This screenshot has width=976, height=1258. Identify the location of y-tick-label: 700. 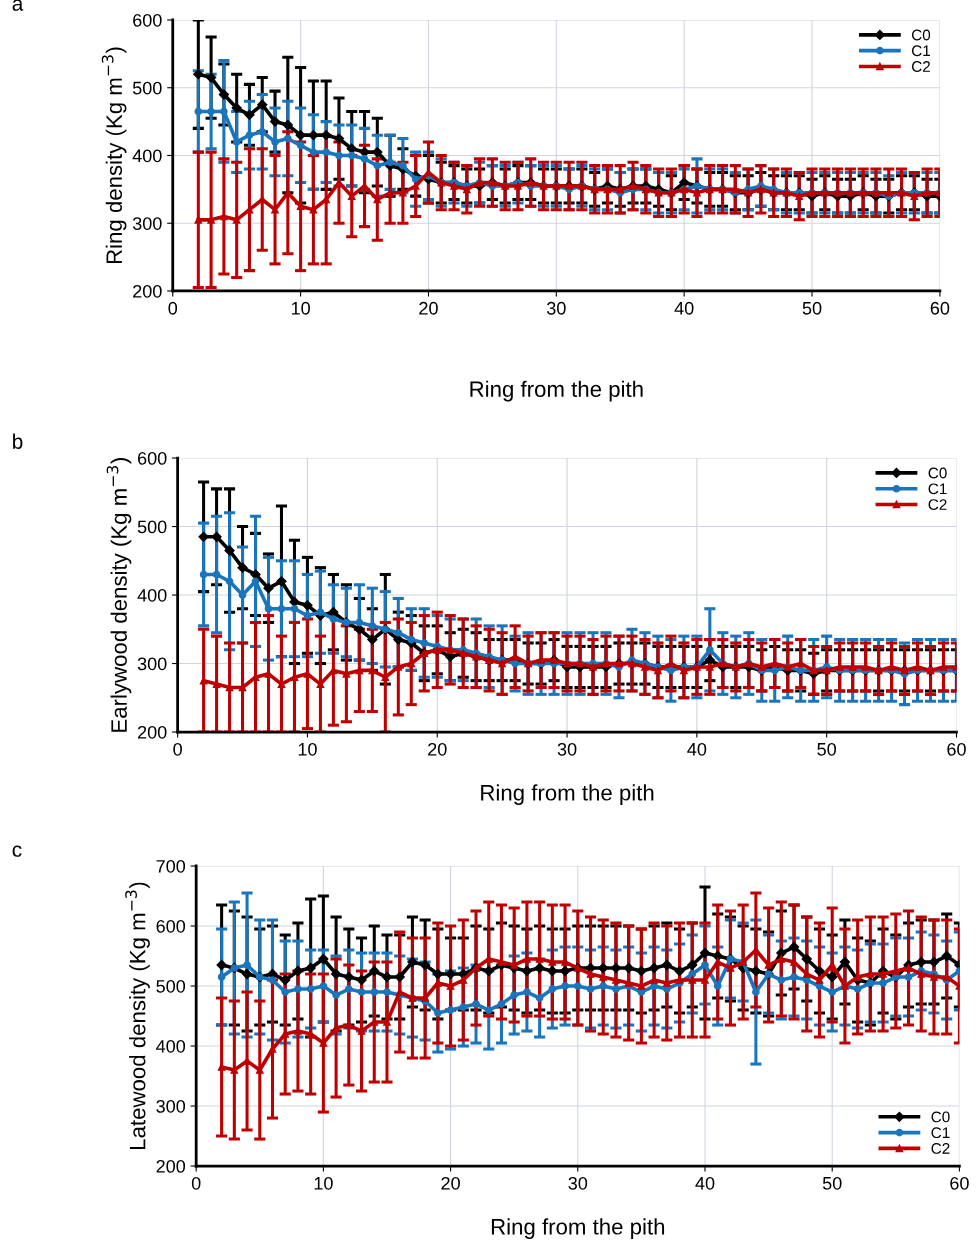
(171, 866).